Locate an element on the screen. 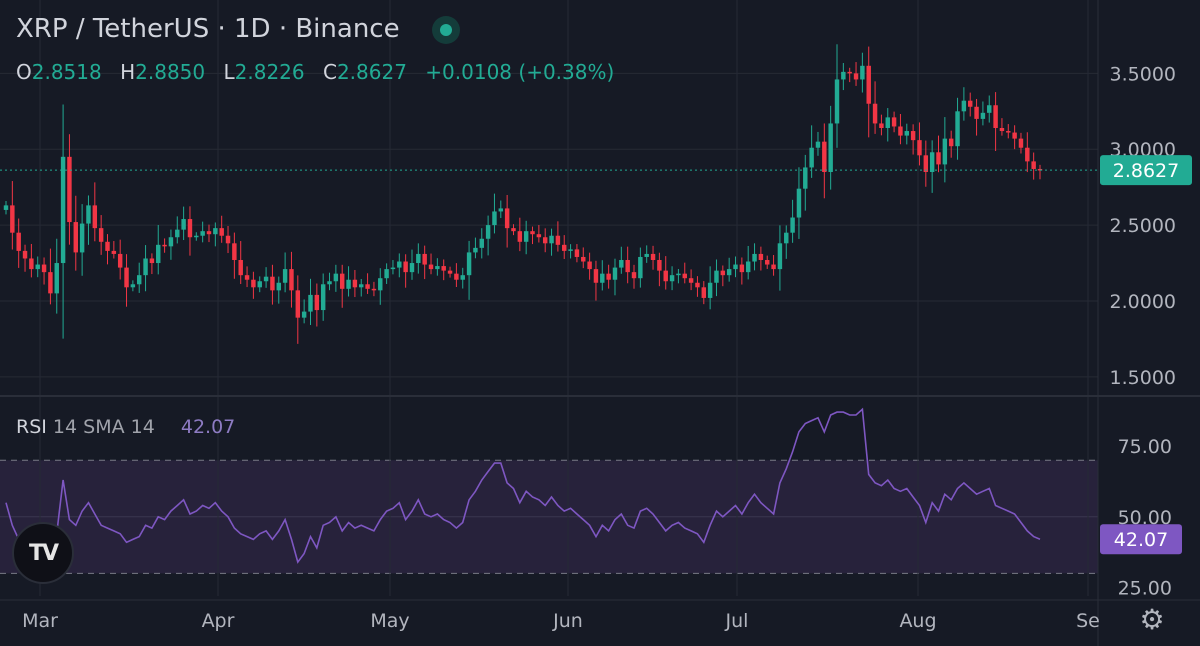 The width and height of the screenshot is (1200, 646). time-tick-label: Aug is located at coordinates (917, 621).